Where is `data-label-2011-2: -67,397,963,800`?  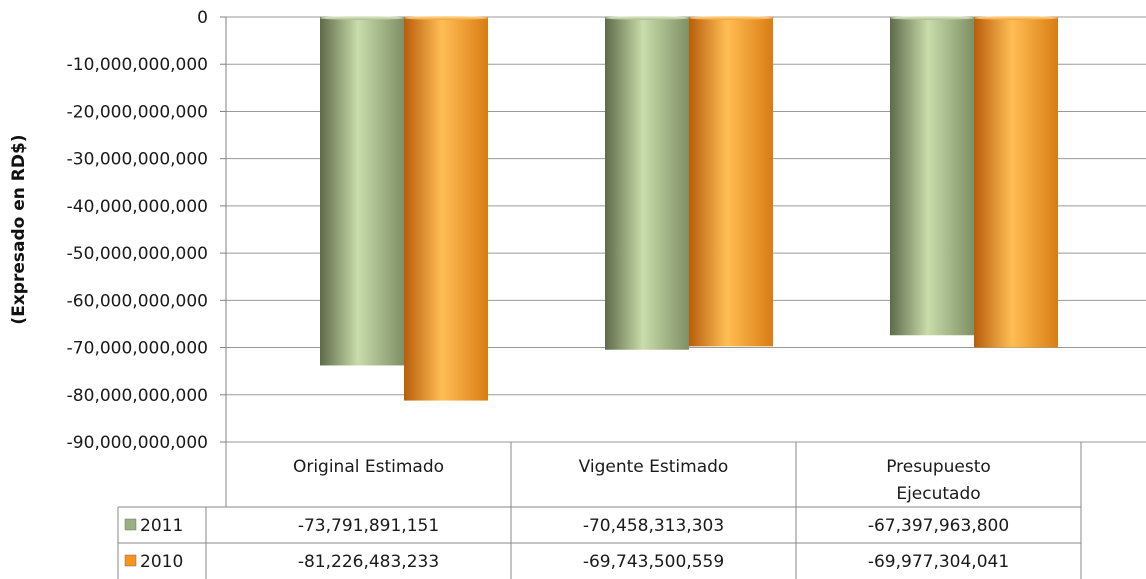
data-label-2011-2: -67,397,963,800 is located at coordinates (938, 526).